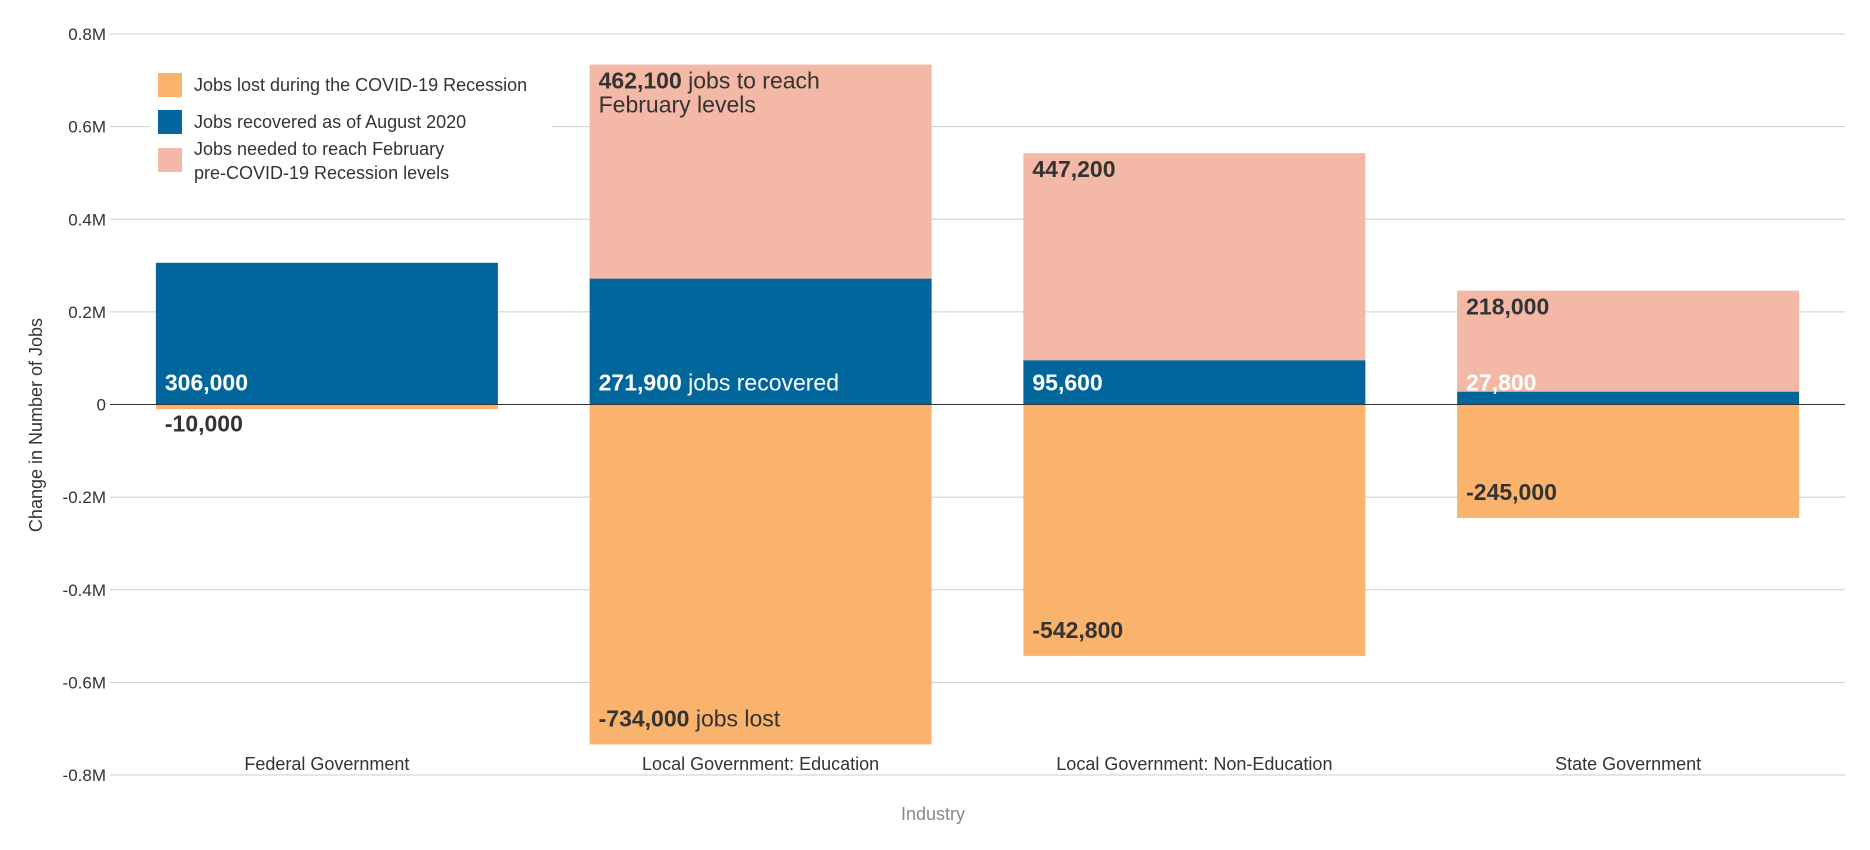  What do you see at coordinates (640, 383) in the screenshot?
I see `label-jobs-recovered-value: 271,900` at bounding box center [640, 383].